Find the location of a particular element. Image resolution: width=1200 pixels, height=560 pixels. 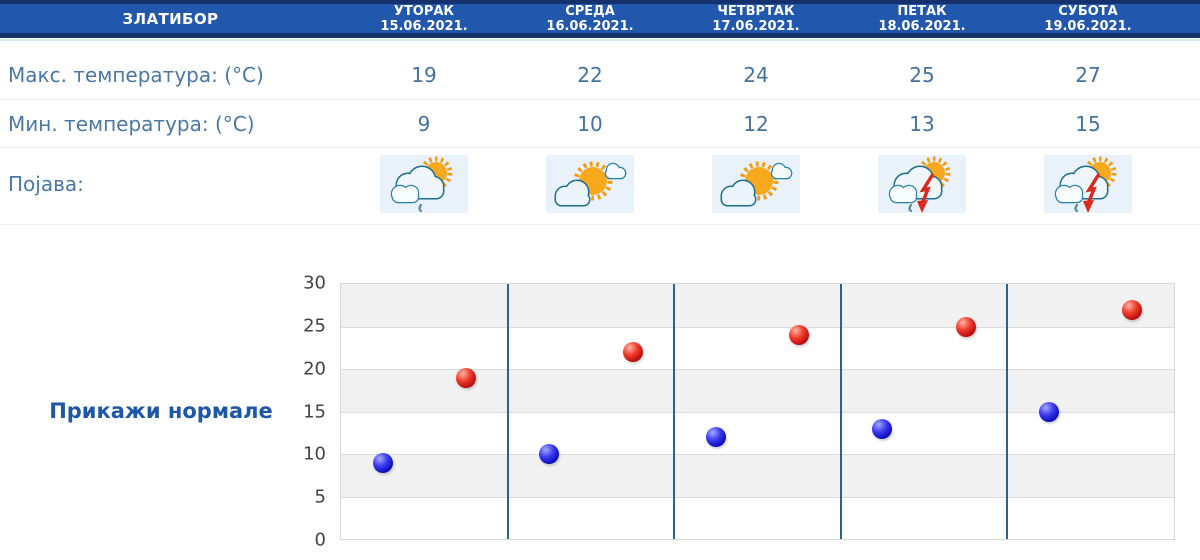

day-name: СРЕДА is located at coordinates (590, 11).